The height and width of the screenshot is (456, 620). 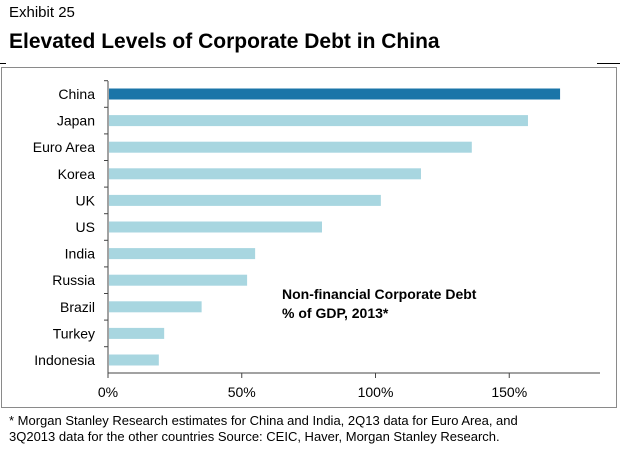 I want to click on category-label-japan: Japan, so click(x=76, y=121).